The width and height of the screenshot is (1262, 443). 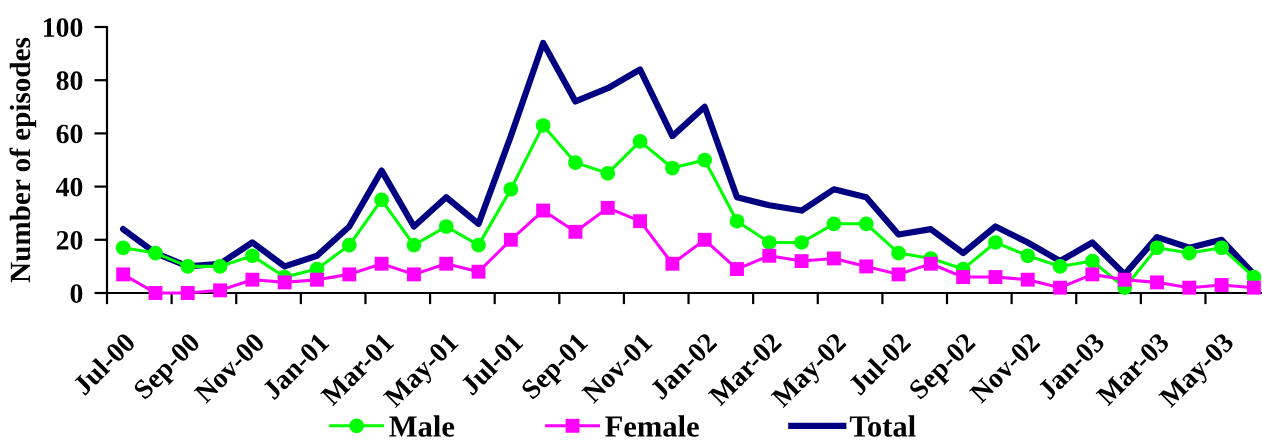 I want to click on legend-label: Female, so click(x=652, y=426).